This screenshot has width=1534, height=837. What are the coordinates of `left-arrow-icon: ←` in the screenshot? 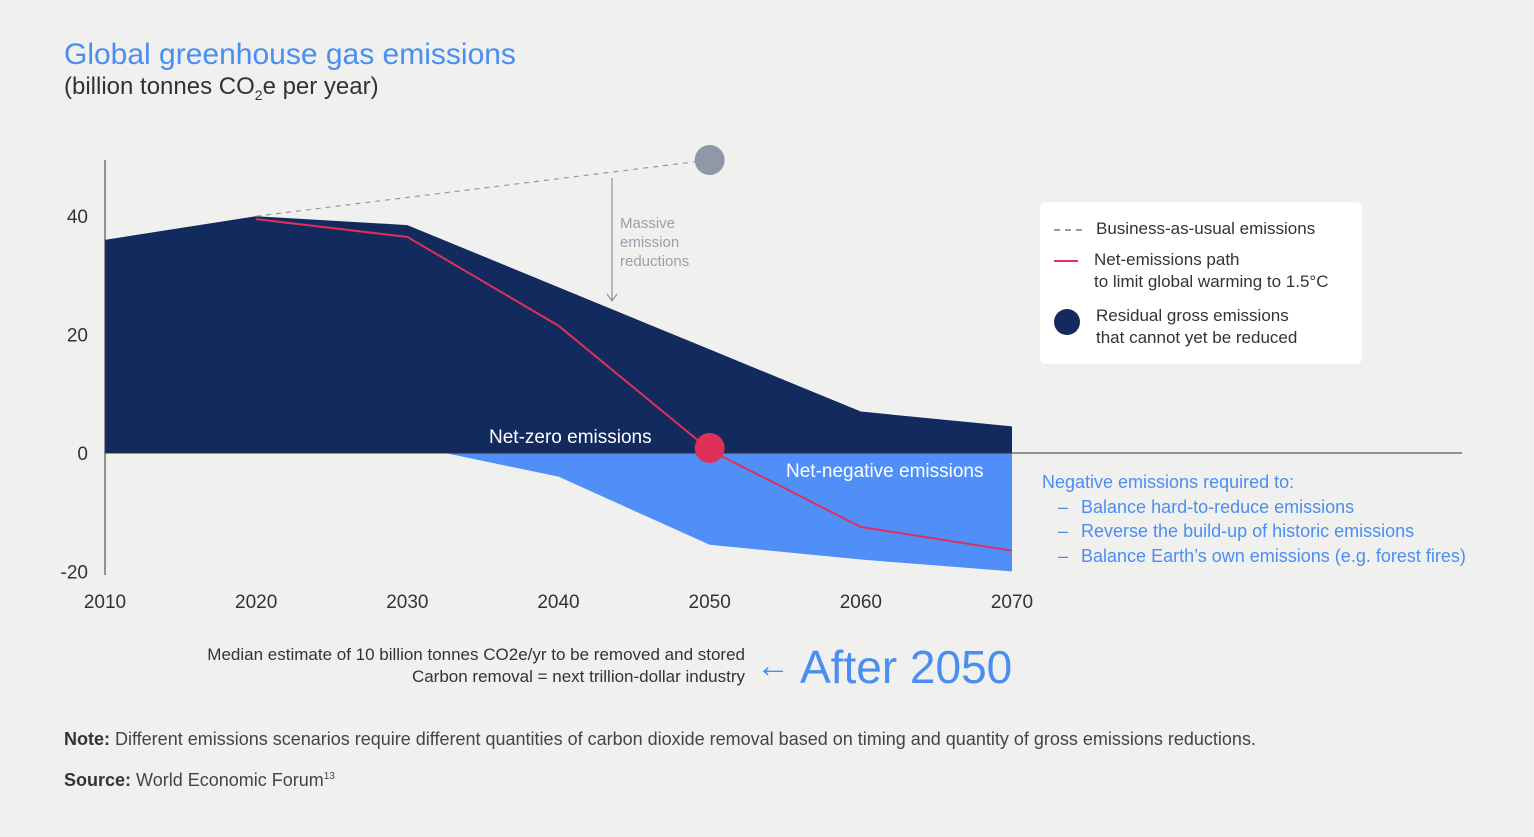 It's located at (773, 666).